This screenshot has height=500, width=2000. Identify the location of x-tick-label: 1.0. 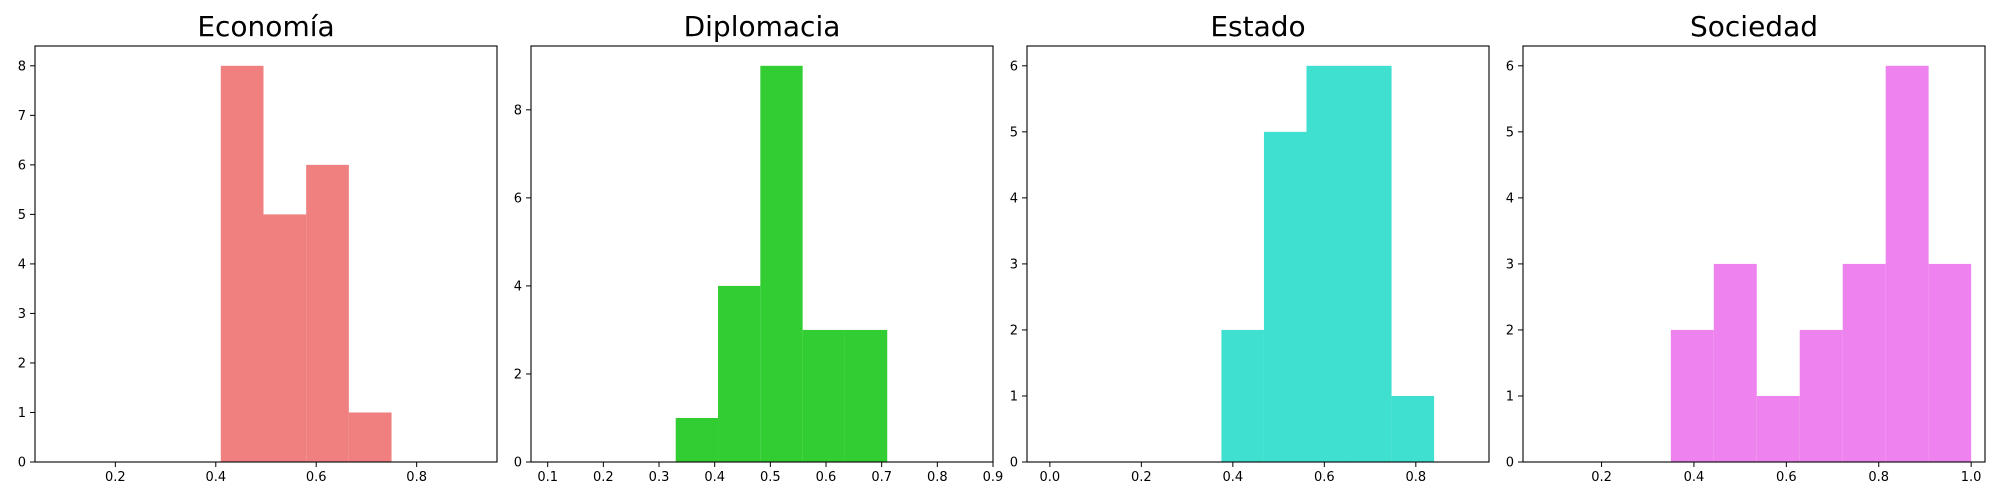
(1971, 477).